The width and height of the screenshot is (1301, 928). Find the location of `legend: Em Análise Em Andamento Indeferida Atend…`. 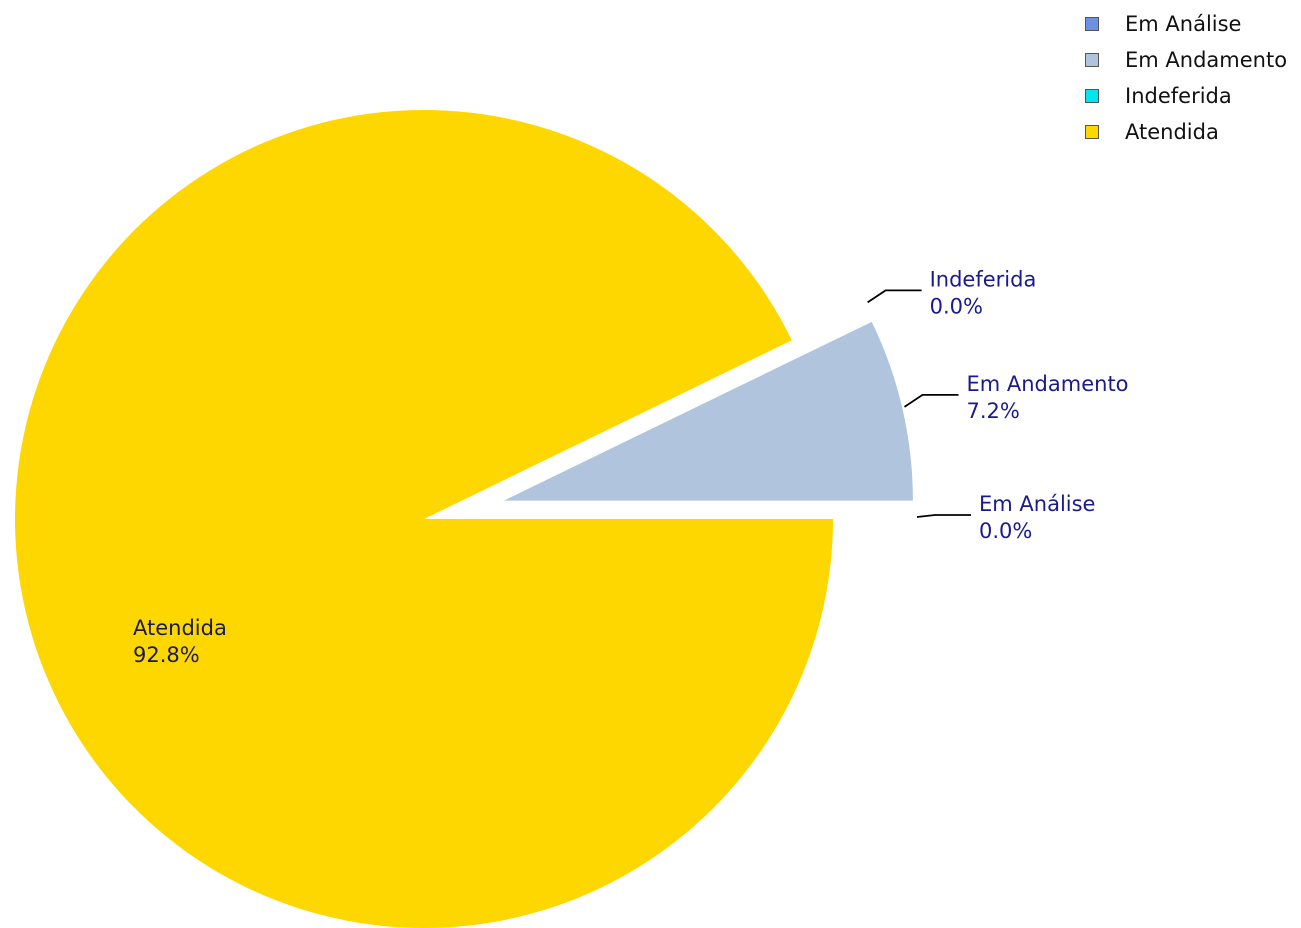

legend: Em Análise Em Andamento Indeferida Atend… is located at coordinates (1186, 78).